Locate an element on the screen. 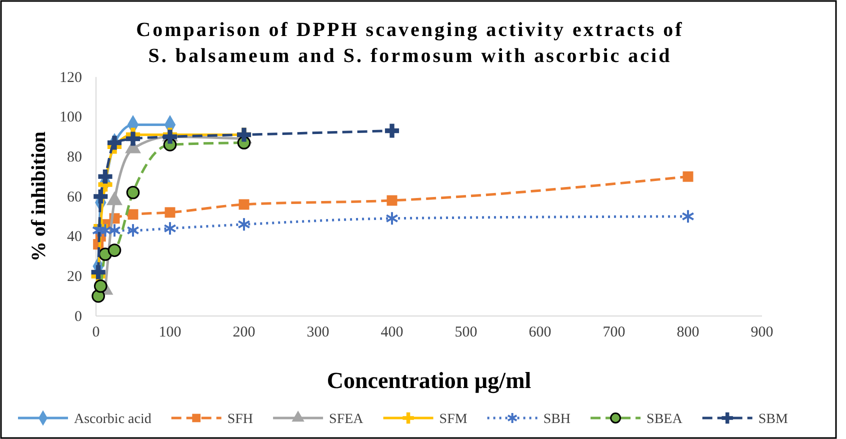 The image size is (846, 439). x-tick-label: 600 is located at coordinates (540, 332).